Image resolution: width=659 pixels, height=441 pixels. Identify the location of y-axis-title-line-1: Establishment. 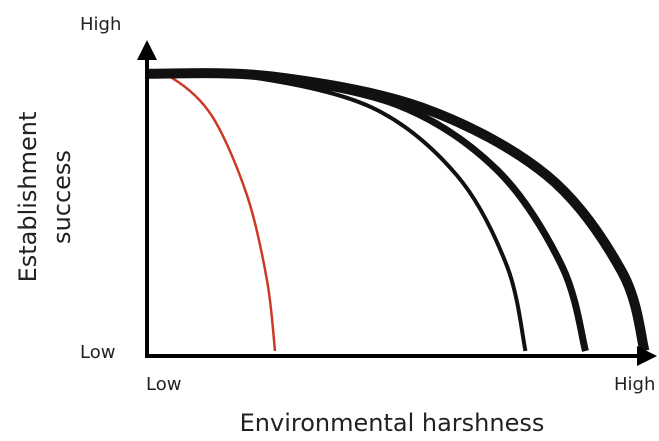
(28, 197).